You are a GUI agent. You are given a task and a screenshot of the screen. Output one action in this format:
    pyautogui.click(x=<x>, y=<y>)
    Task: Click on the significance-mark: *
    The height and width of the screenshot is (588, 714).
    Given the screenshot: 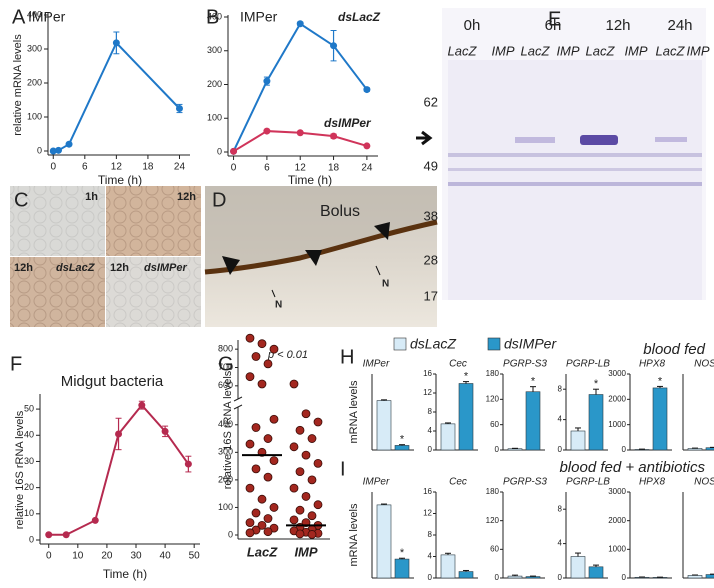 What is the action you would take?
    pyautogui.click(x=660, y=381)
    